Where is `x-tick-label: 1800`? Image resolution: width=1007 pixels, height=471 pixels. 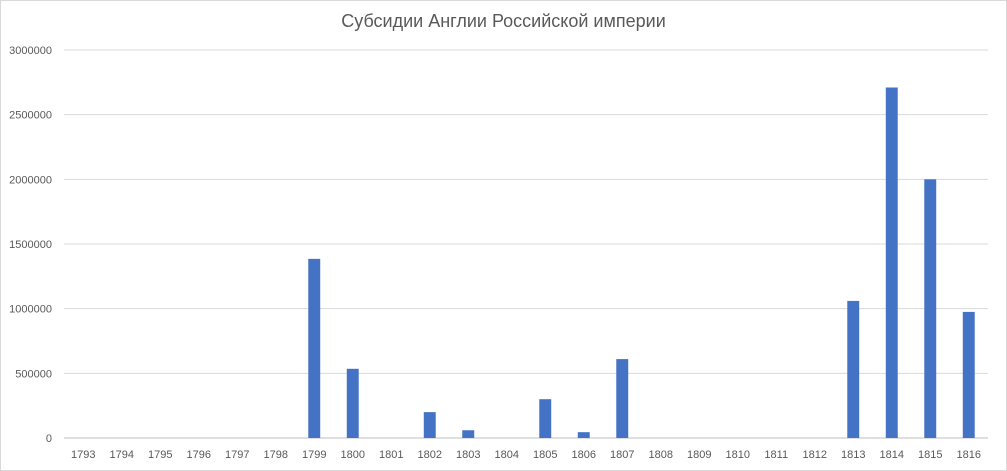
x-tick-label: 1800 is located at coordinates (353, 455).